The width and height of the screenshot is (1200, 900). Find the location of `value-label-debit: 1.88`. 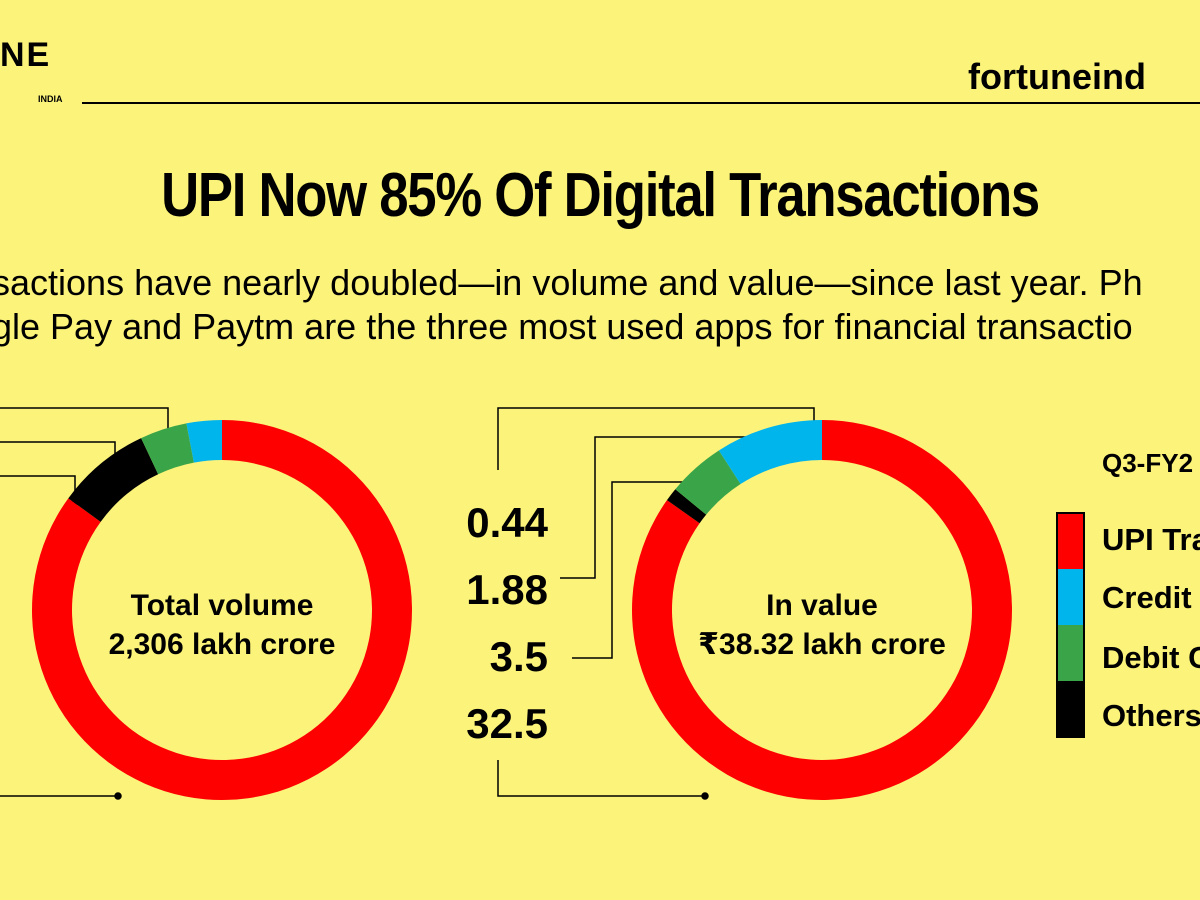

value-label-debit: 1.88 is located at coordinates (507, 589).